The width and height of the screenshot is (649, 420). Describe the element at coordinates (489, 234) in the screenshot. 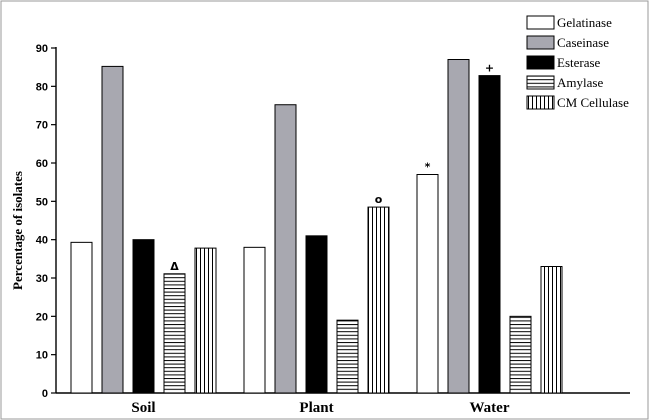

I see `bar-water-esterase` at that location.